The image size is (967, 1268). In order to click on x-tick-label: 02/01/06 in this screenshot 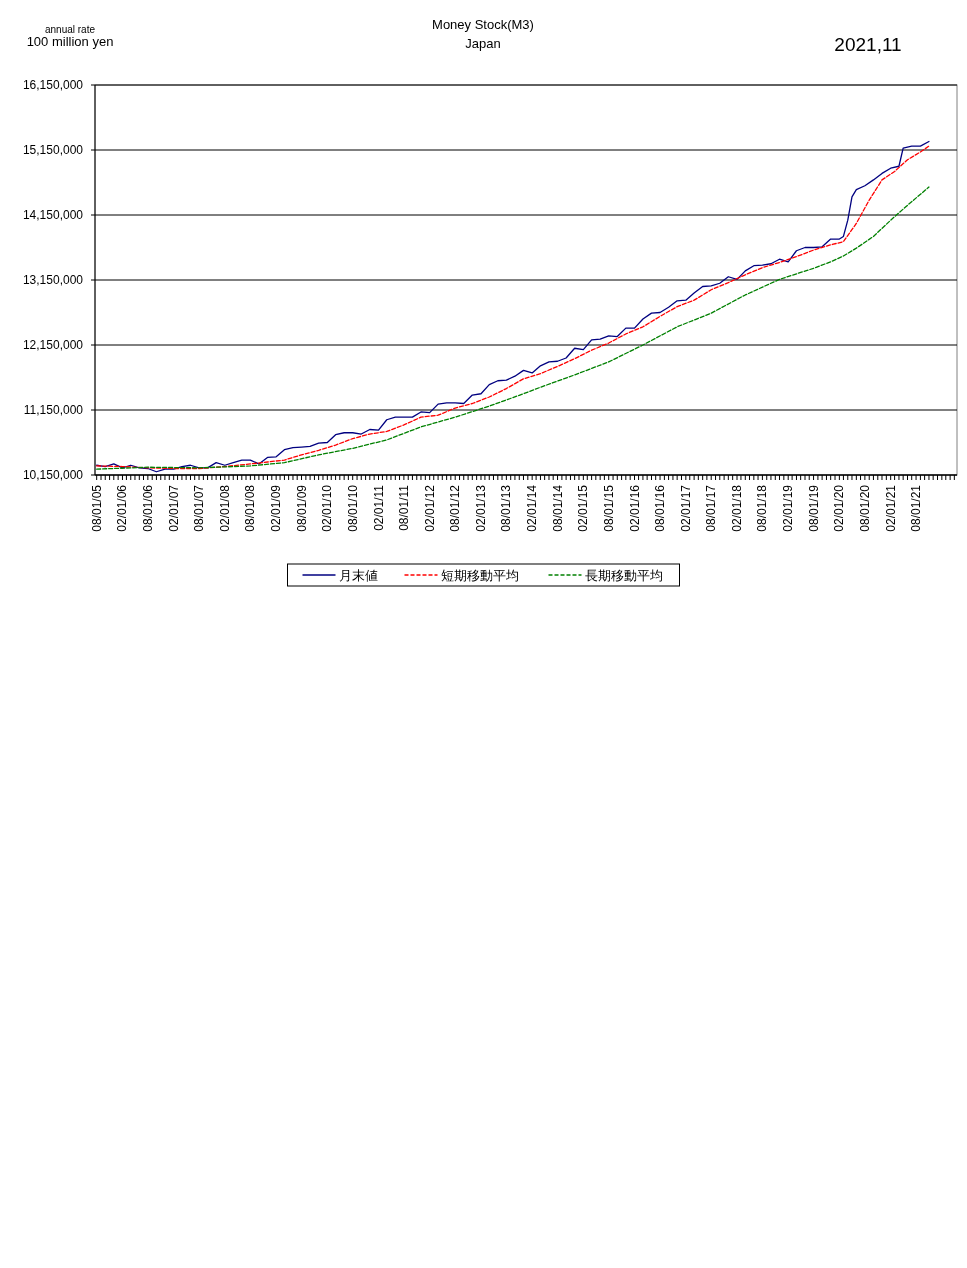, I will do `click(122, 508)`.